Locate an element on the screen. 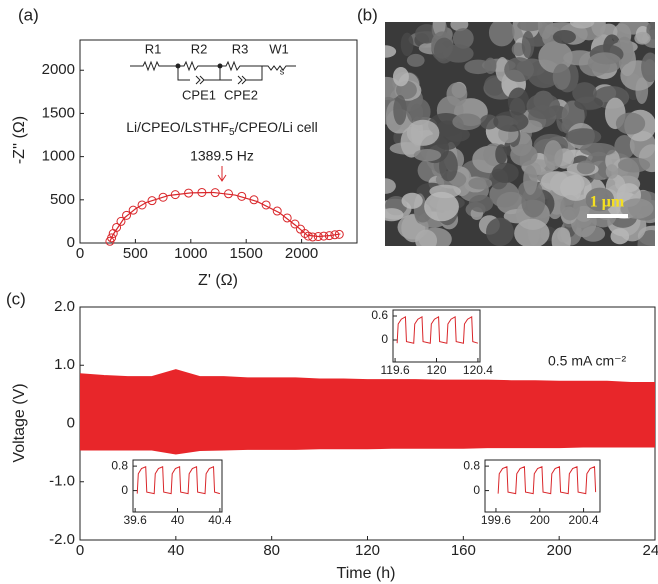 Image resolution: width=658 pixels, height=584 pixels. circuit-label: CPE2 is located at coordinates (241, 94).